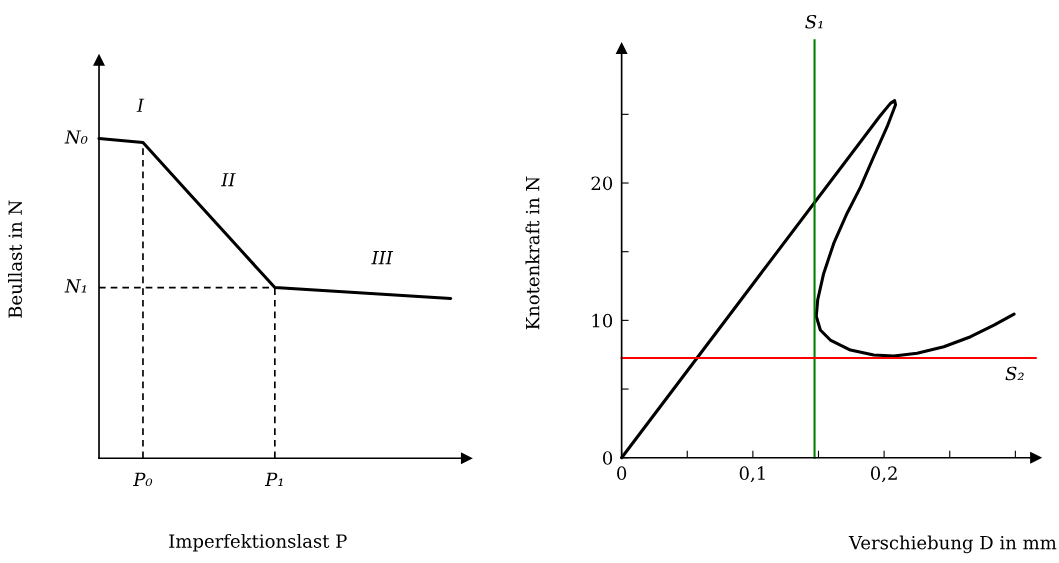  What do you see at coordinates (15, 259) in the screenshot?
I see `y-axis-title: Beullast in N` at bounding box center [15, 259].